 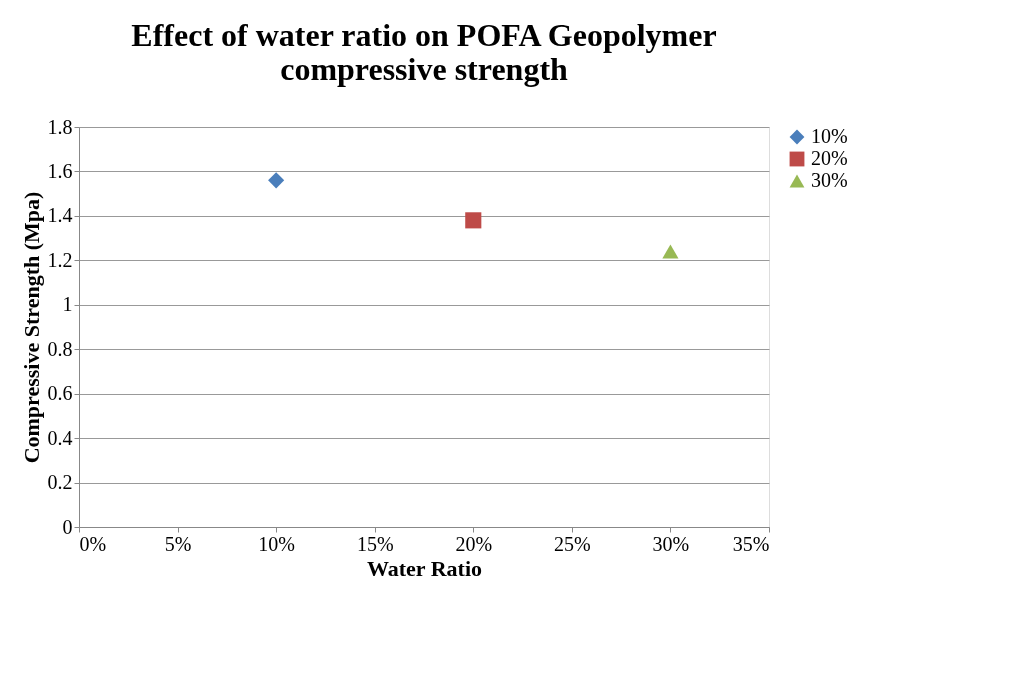 What do you see at coordinates (60, 348) in the screenshot?
I see `y-tick-label: 0.8` at bounding box center [60, 348].